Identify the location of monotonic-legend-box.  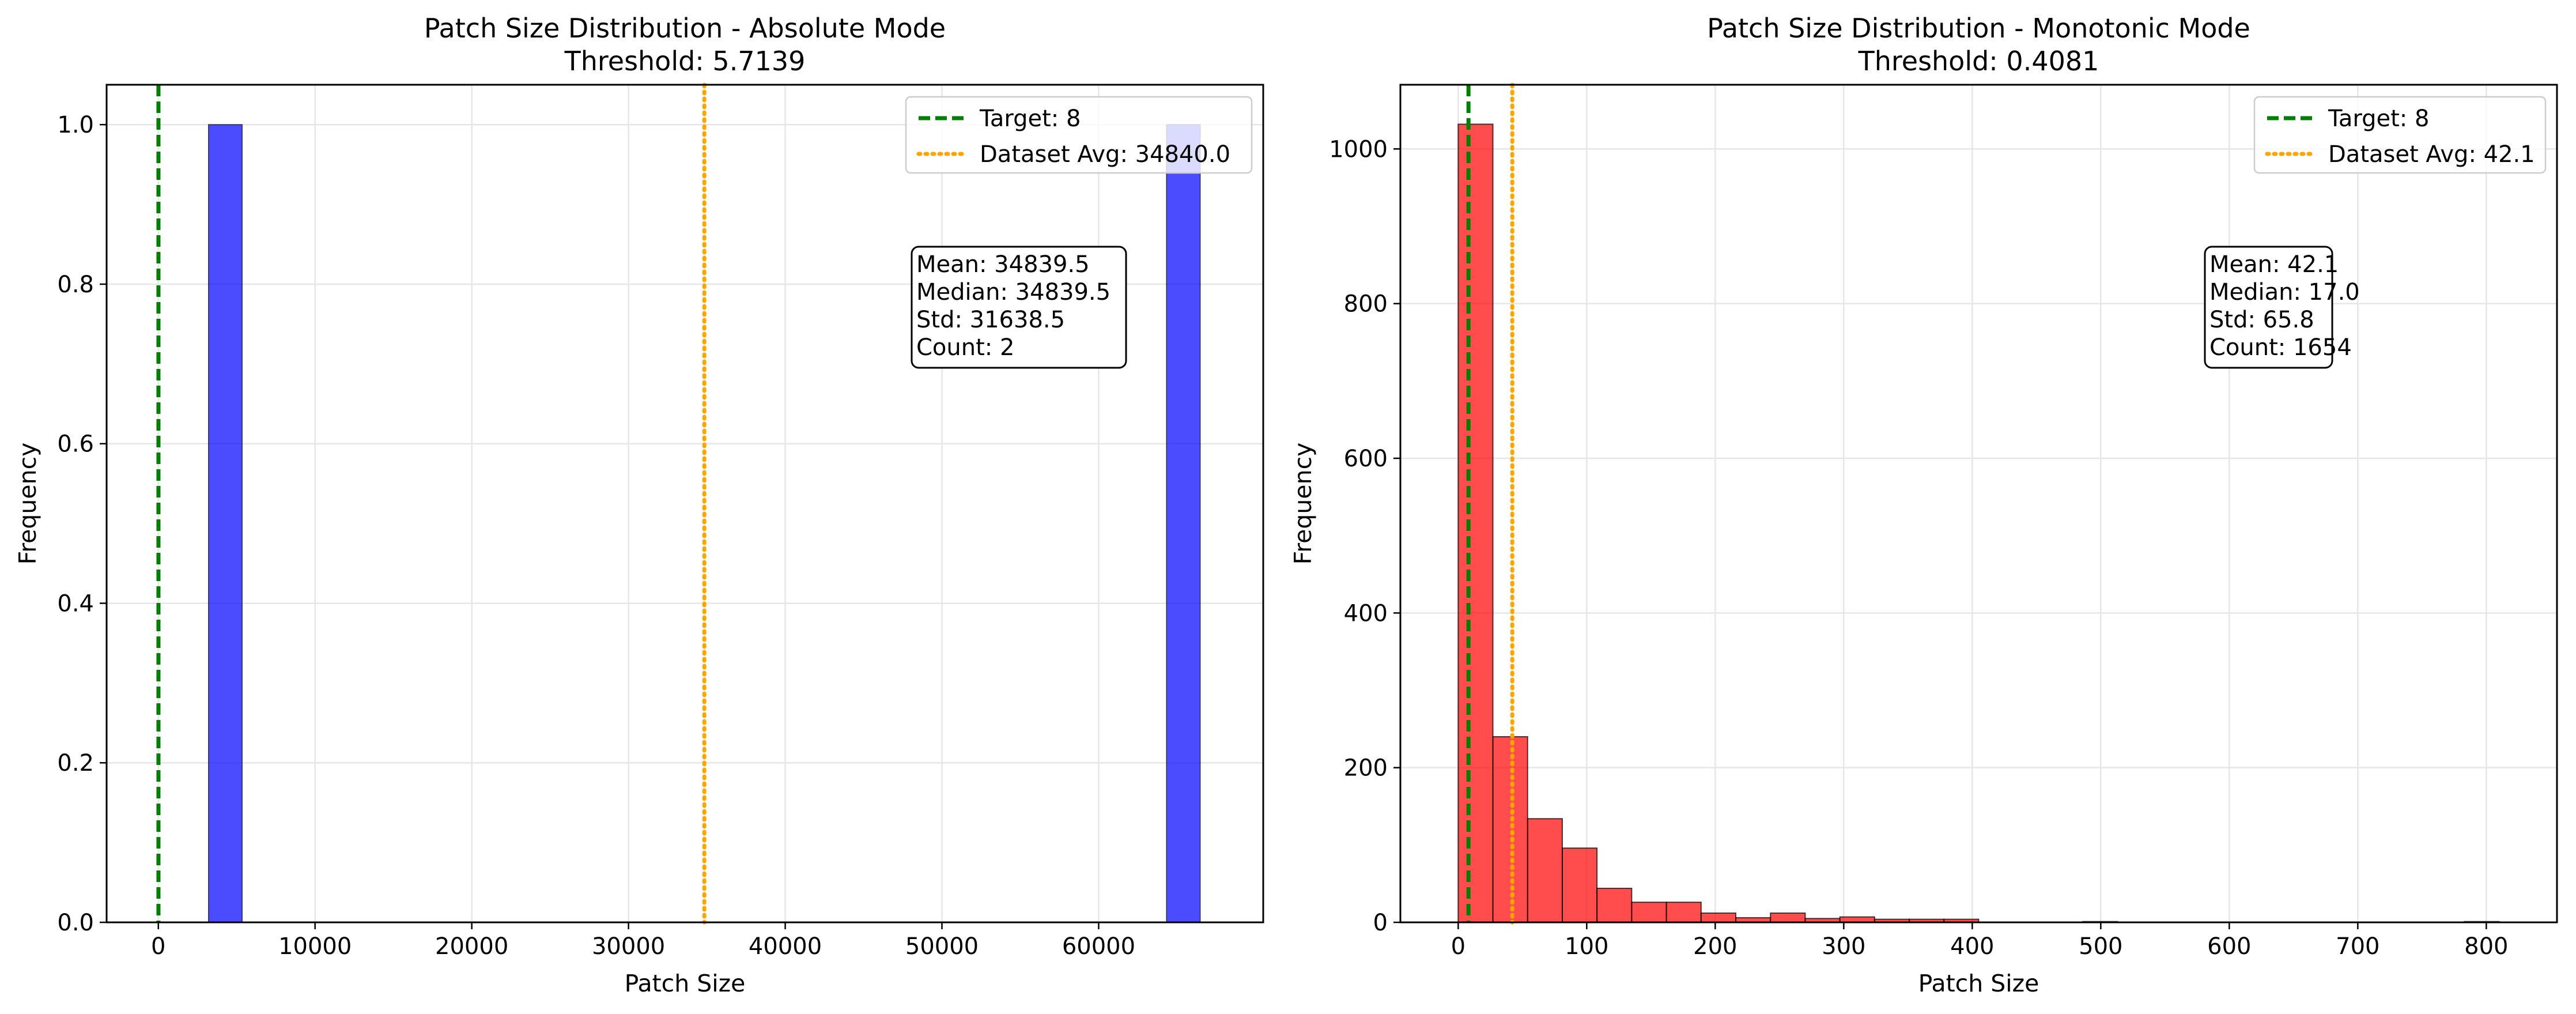
(2400, 135).